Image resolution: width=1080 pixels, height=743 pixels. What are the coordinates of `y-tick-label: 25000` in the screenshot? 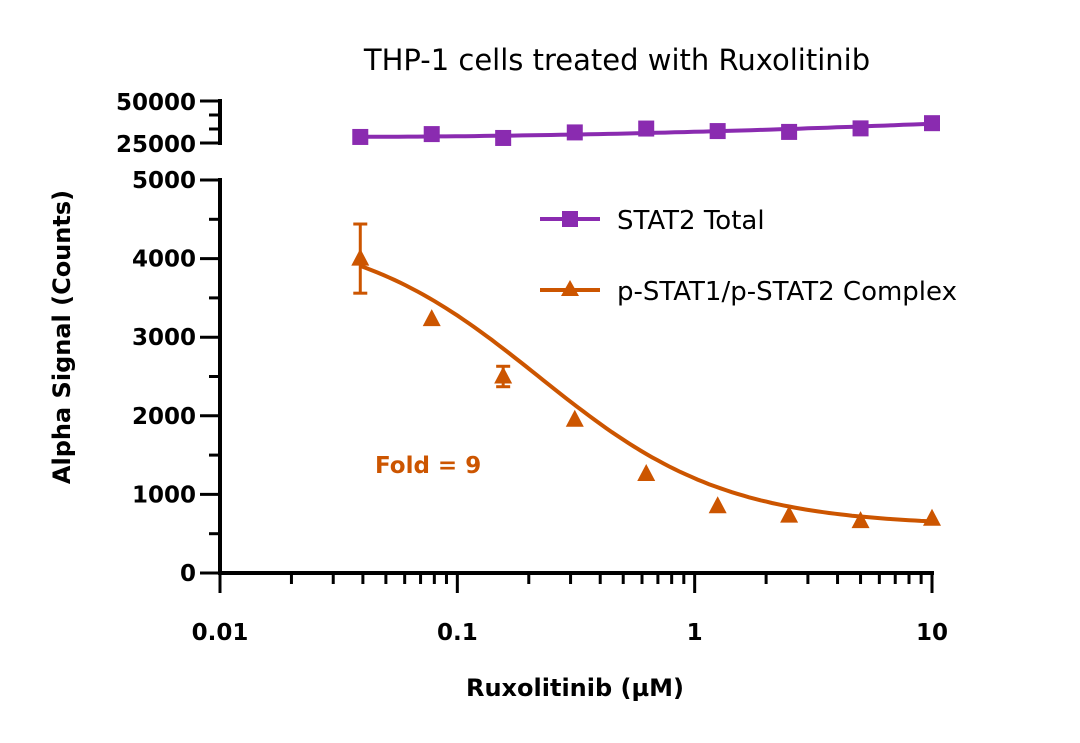 It's located at (156, 145).